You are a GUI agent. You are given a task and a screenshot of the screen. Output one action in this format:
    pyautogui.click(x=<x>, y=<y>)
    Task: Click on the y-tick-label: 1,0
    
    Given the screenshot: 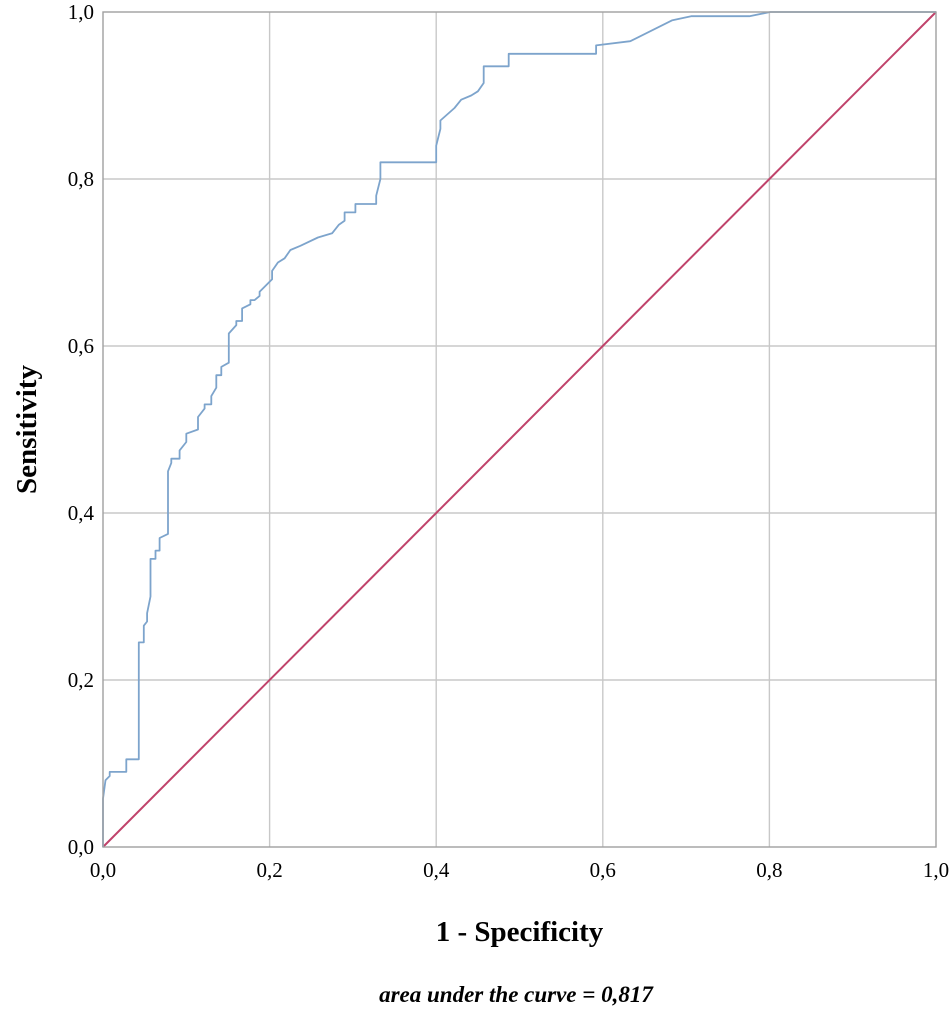 What is the action you would take?
    pyautogui.click(x=81, y=12)
    